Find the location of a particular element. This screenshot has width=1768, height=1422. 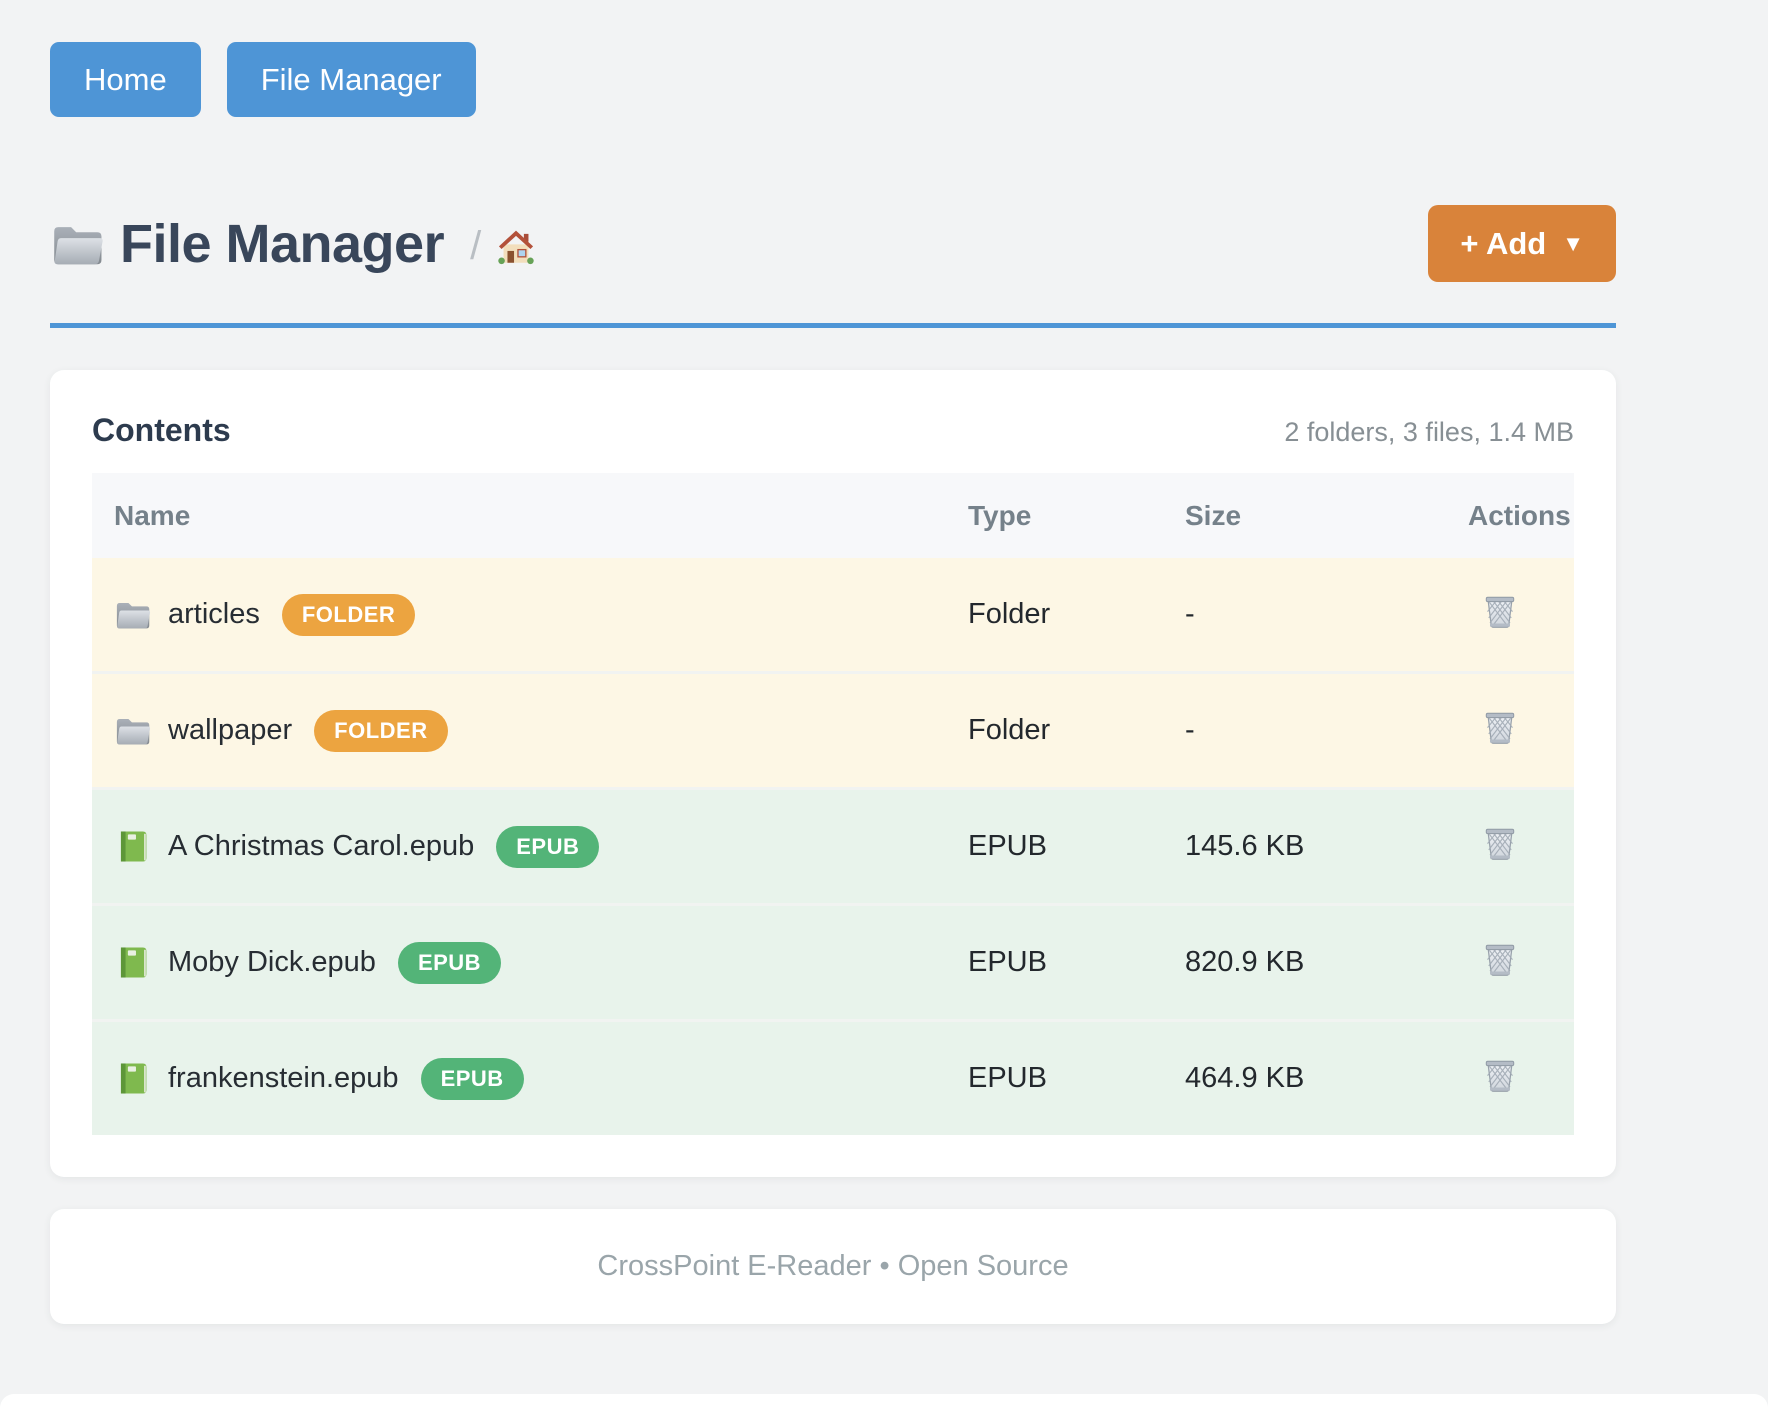

file-name: frankenstein.epub is located at coordinates (283, 1078).